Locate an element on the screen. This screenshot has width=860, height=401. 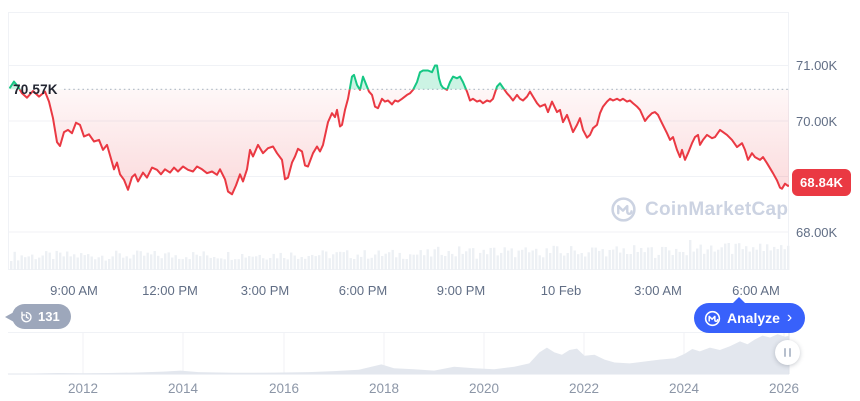
y-axis-label: 71.00K is located at coordinates (817, 65).